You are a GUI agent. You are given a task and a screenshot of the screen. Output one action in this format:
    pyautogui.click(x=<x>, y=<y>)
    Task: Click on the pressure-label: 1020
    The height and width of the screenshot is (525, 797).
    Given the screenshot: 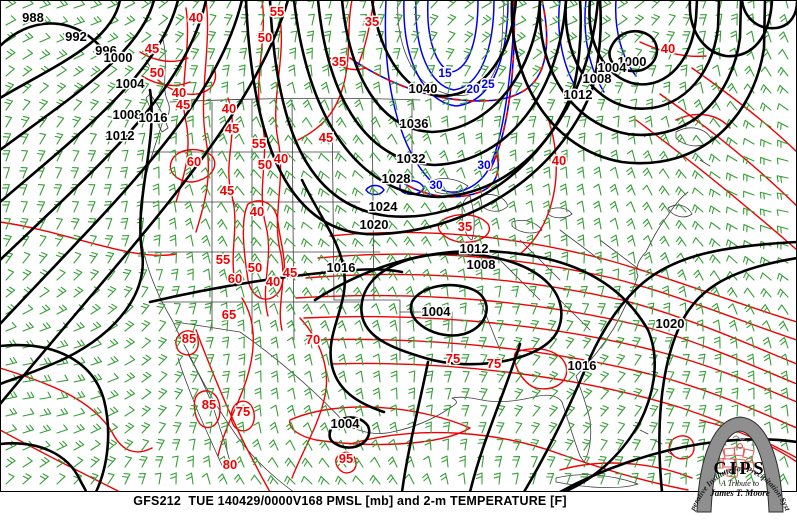 What is the action you would take?
    pyautogui.click(x=670, y=323)
    